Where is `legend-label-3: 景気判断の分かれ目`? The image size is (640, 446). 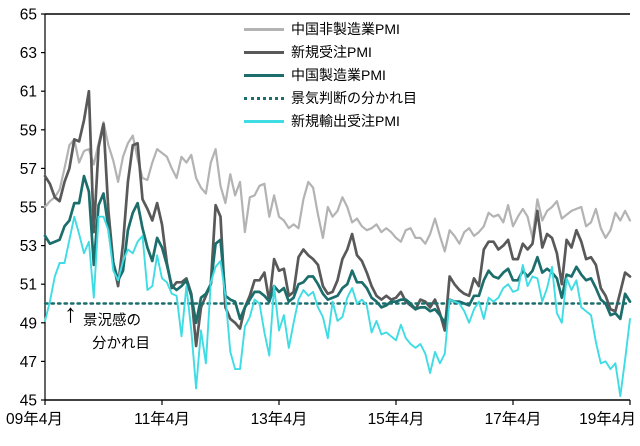 legend-label-3: 景気判断の分かれ目 is located at coordinates (354, 98).